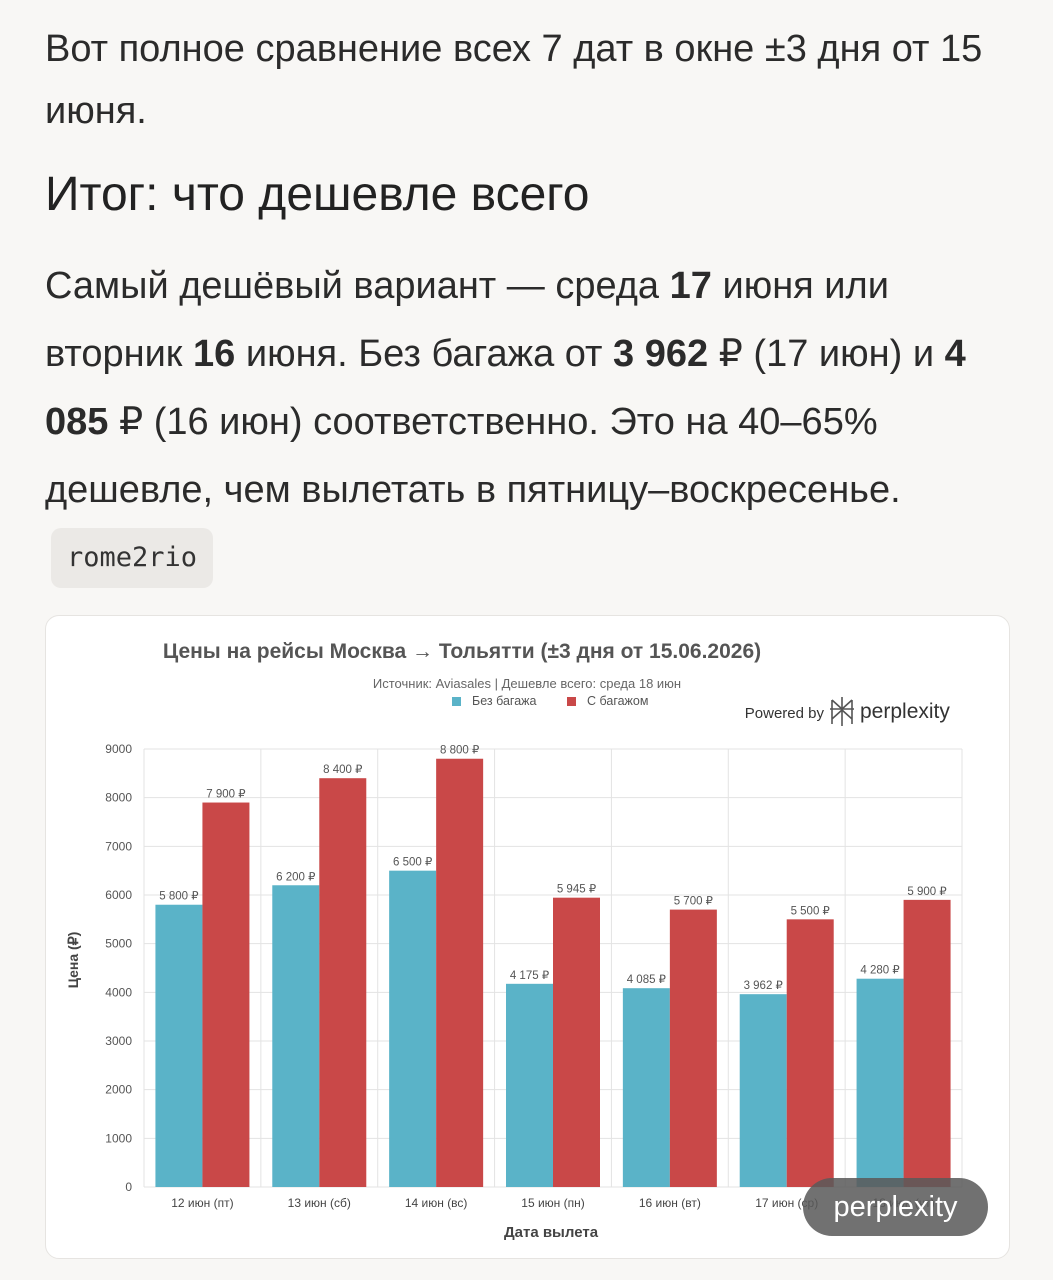  What do you see at coordinates (550, 701) in the screenshot?
I see `chart-legend: Без багажа С багажом` at bounding box center [550, 701].